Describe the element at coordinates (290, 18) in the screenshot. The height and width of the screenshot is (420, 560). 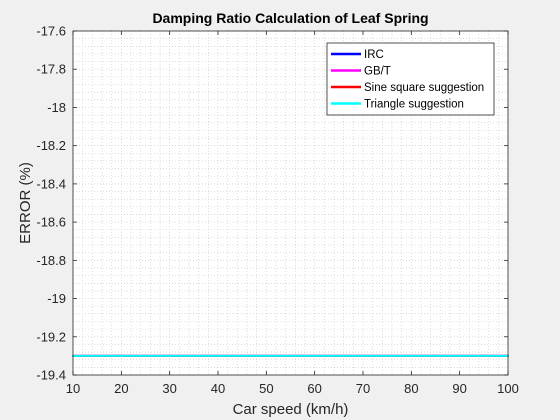
I see `chart-title: Damping Ratio Calculation of Leaf Spring` at that location.